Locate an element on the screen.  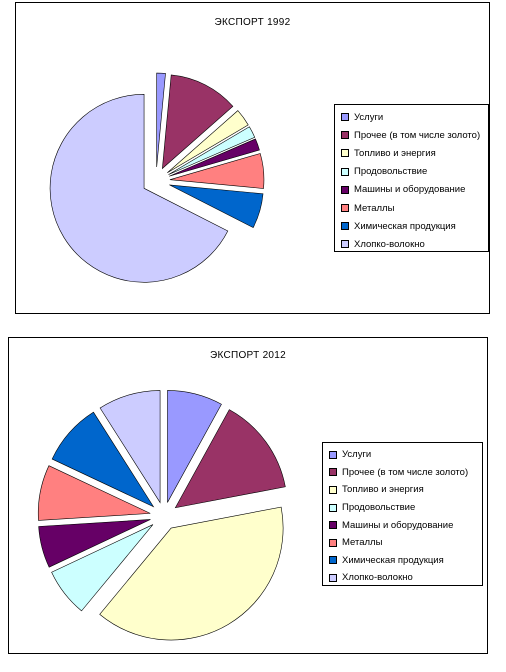
pie-chart-1992 is located at coordinates (157, 177).